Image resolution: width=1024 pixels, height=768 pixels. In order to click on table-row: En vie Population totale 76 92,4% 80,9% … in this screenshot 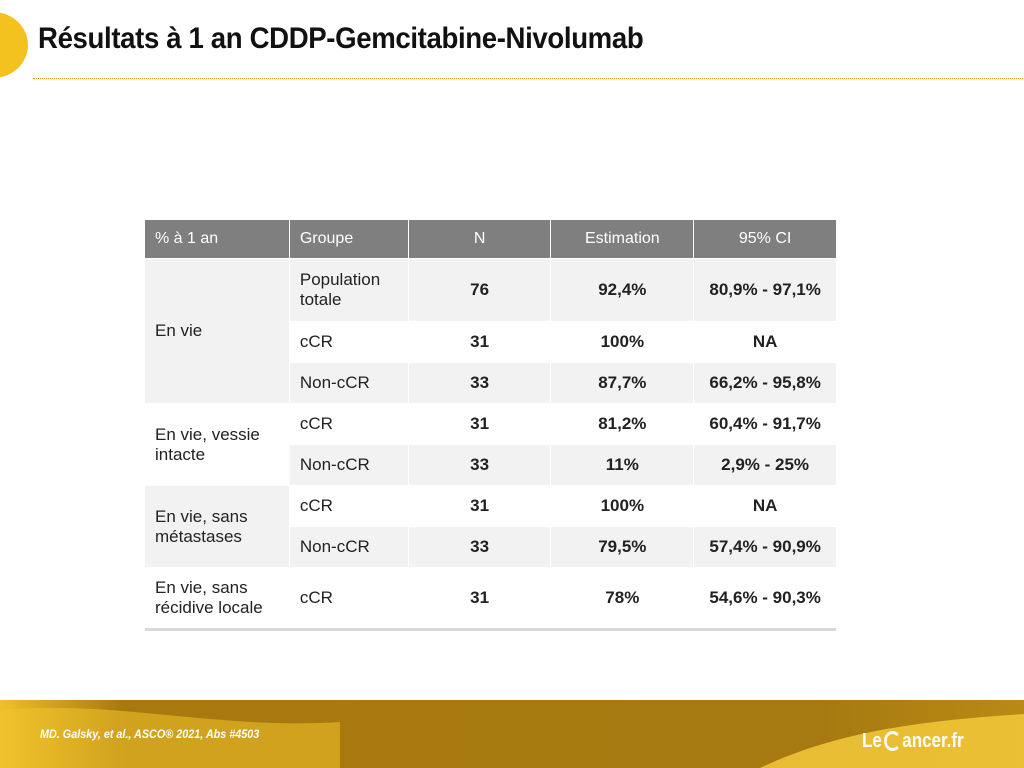, I will do `click(490, 331)`.